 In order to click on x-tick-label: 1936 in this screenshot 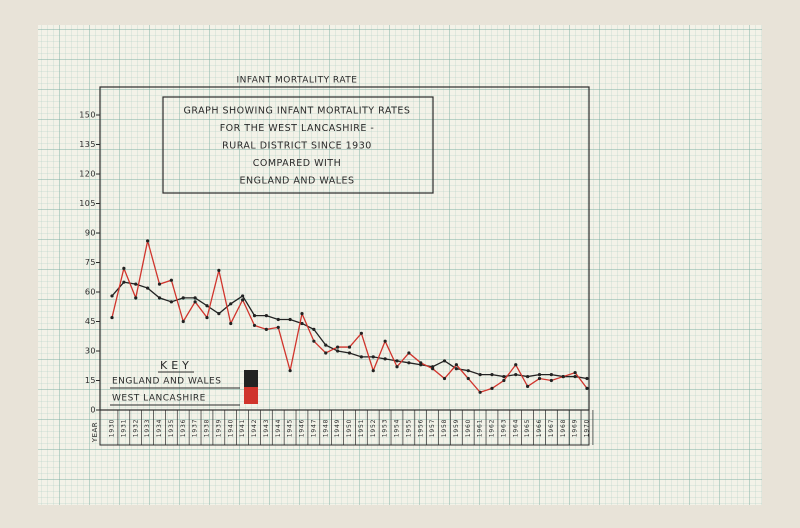, I will do `click(183, 428)`.